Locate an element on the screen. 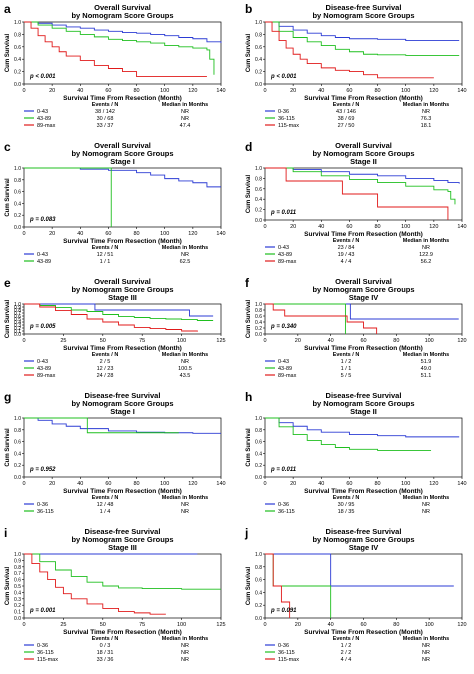 This screenshot has height=674, width=474. y-tick-label: 0.2 is located at coordinates (258, 466).